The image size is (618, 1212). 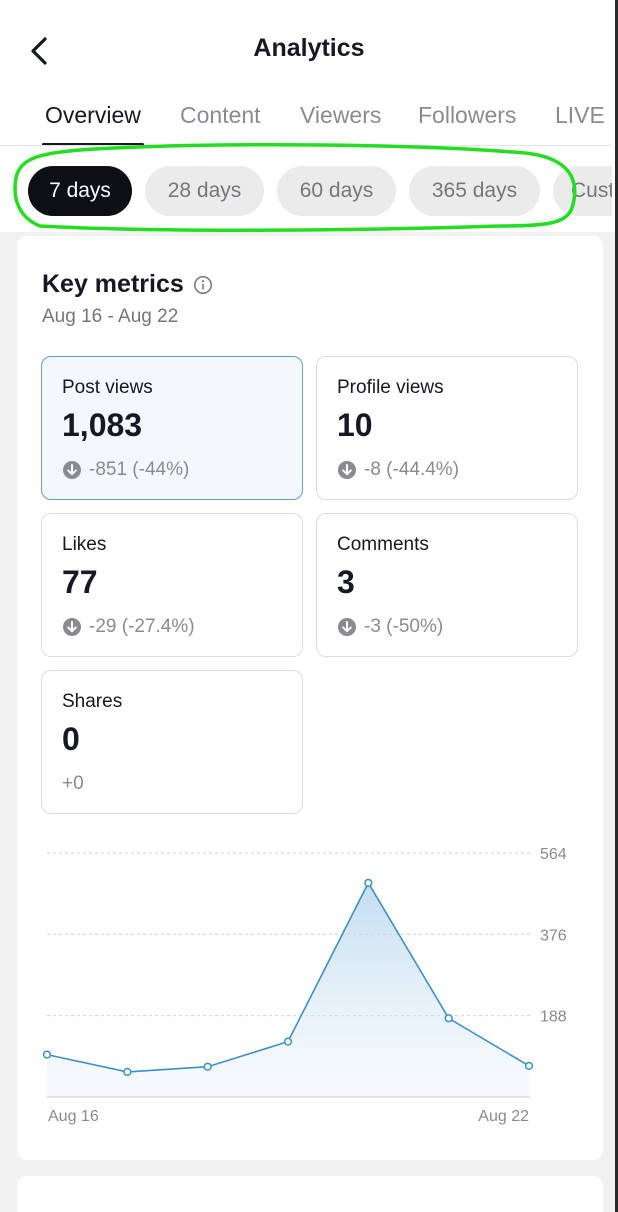 I want to click on metric-card-profile-views: Profile views 10 -8 (-44.4%), so click(x=447, y=428).